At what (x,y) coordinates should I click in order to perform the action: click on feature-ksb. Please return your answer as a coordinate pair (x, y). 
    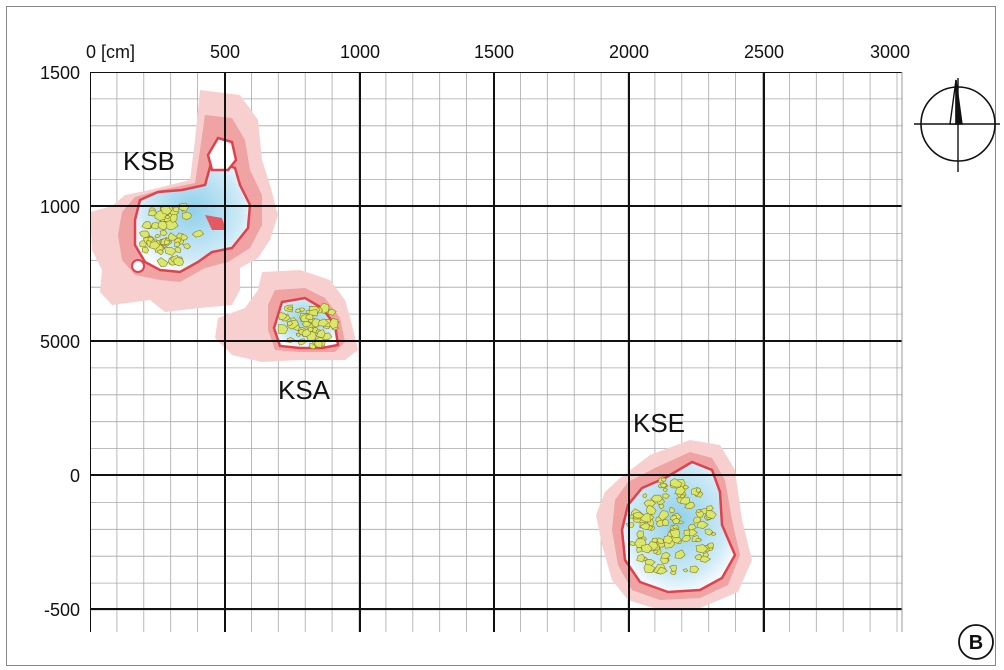
    Looking at the image, I should click on (184, 201).